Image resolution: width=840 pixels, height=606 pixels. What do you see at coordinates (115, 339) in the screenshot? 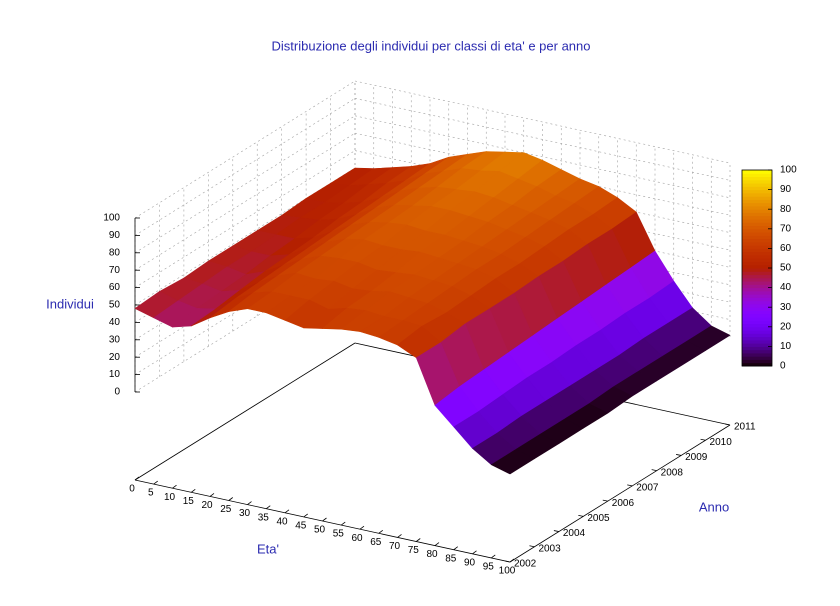
I see `z-tick-label: 30` at bounding box center [115, 339].